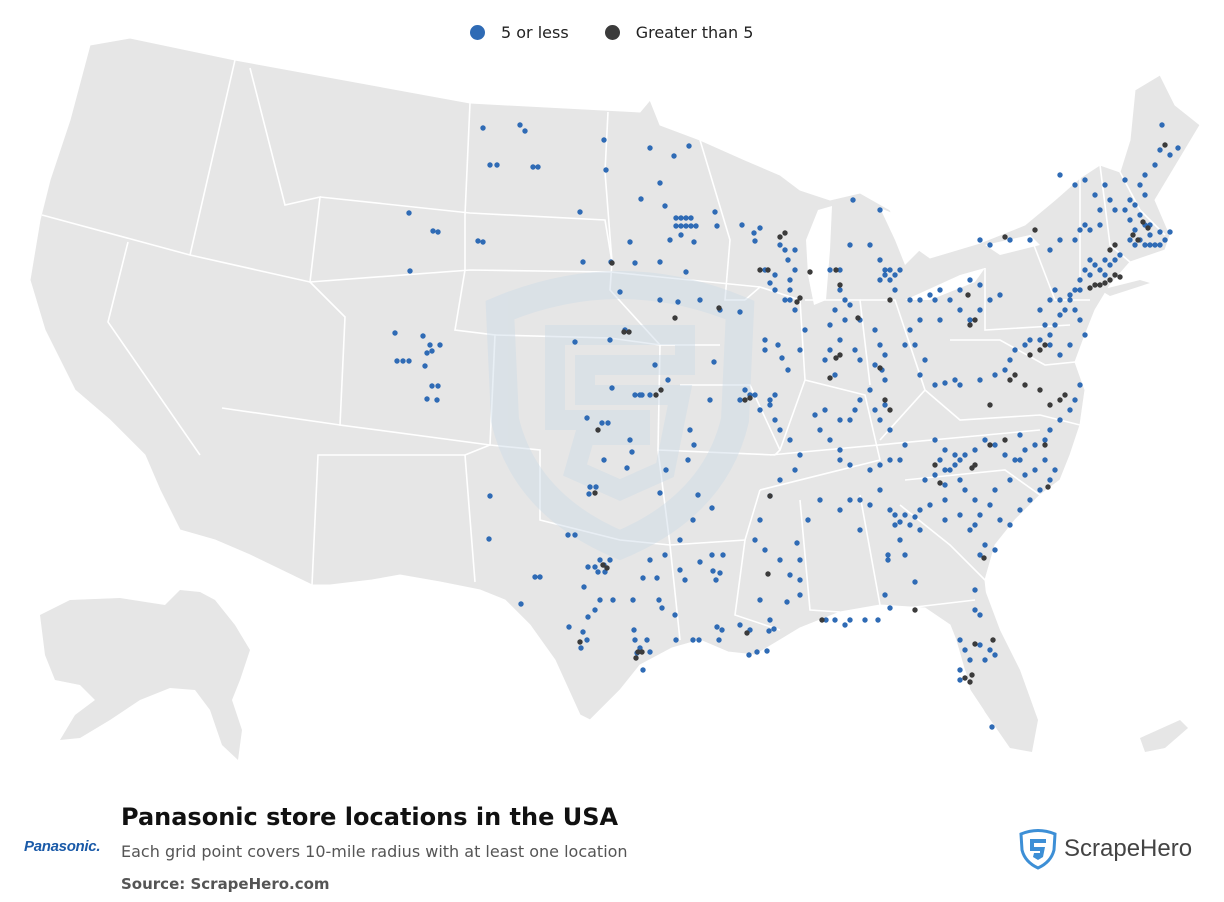 Image resolution: width=1224 pixels, height=902 pixels. Describe the element at coordinates (477, 32) in the screenshot. I see `legend-dot-blue` at that location.